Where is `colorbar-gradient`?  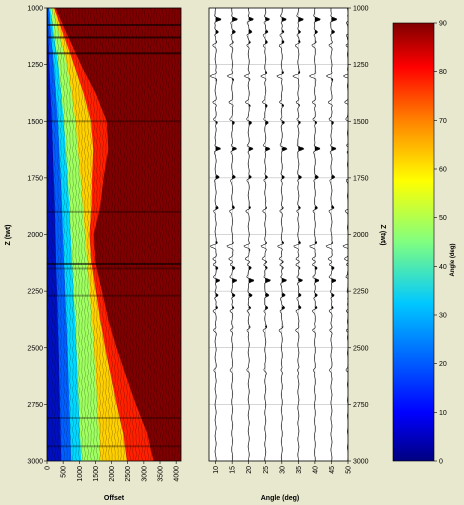
colorbar-gradient is located at coordinates (413, 242).